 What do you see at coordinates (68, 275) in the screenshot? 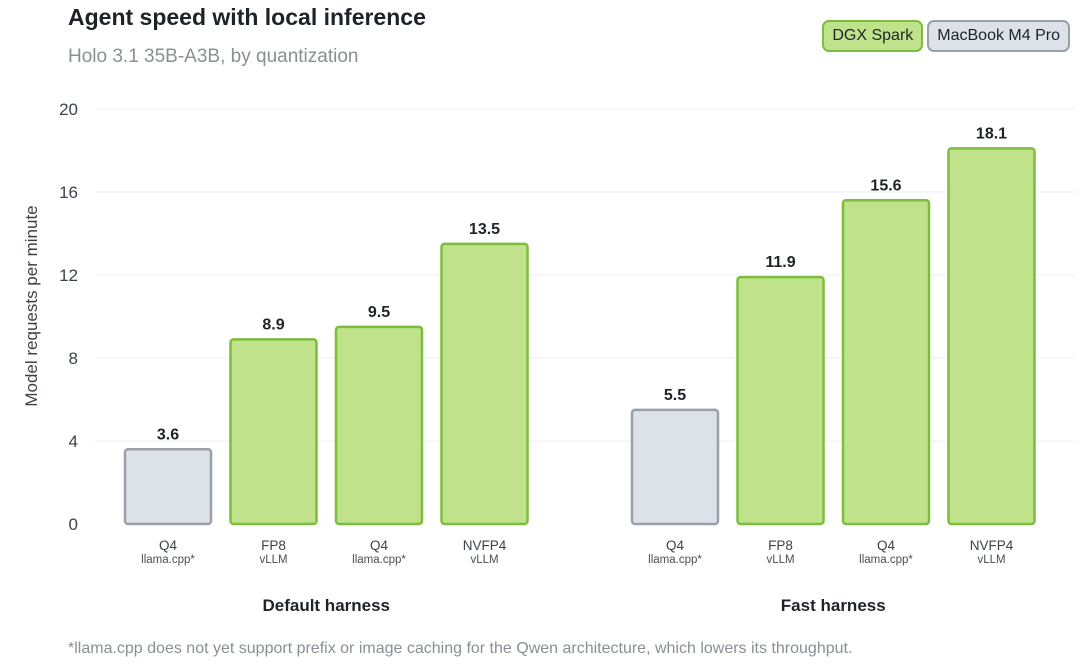
I see `y-tick-label: 12` at bounding box center [68, 275].